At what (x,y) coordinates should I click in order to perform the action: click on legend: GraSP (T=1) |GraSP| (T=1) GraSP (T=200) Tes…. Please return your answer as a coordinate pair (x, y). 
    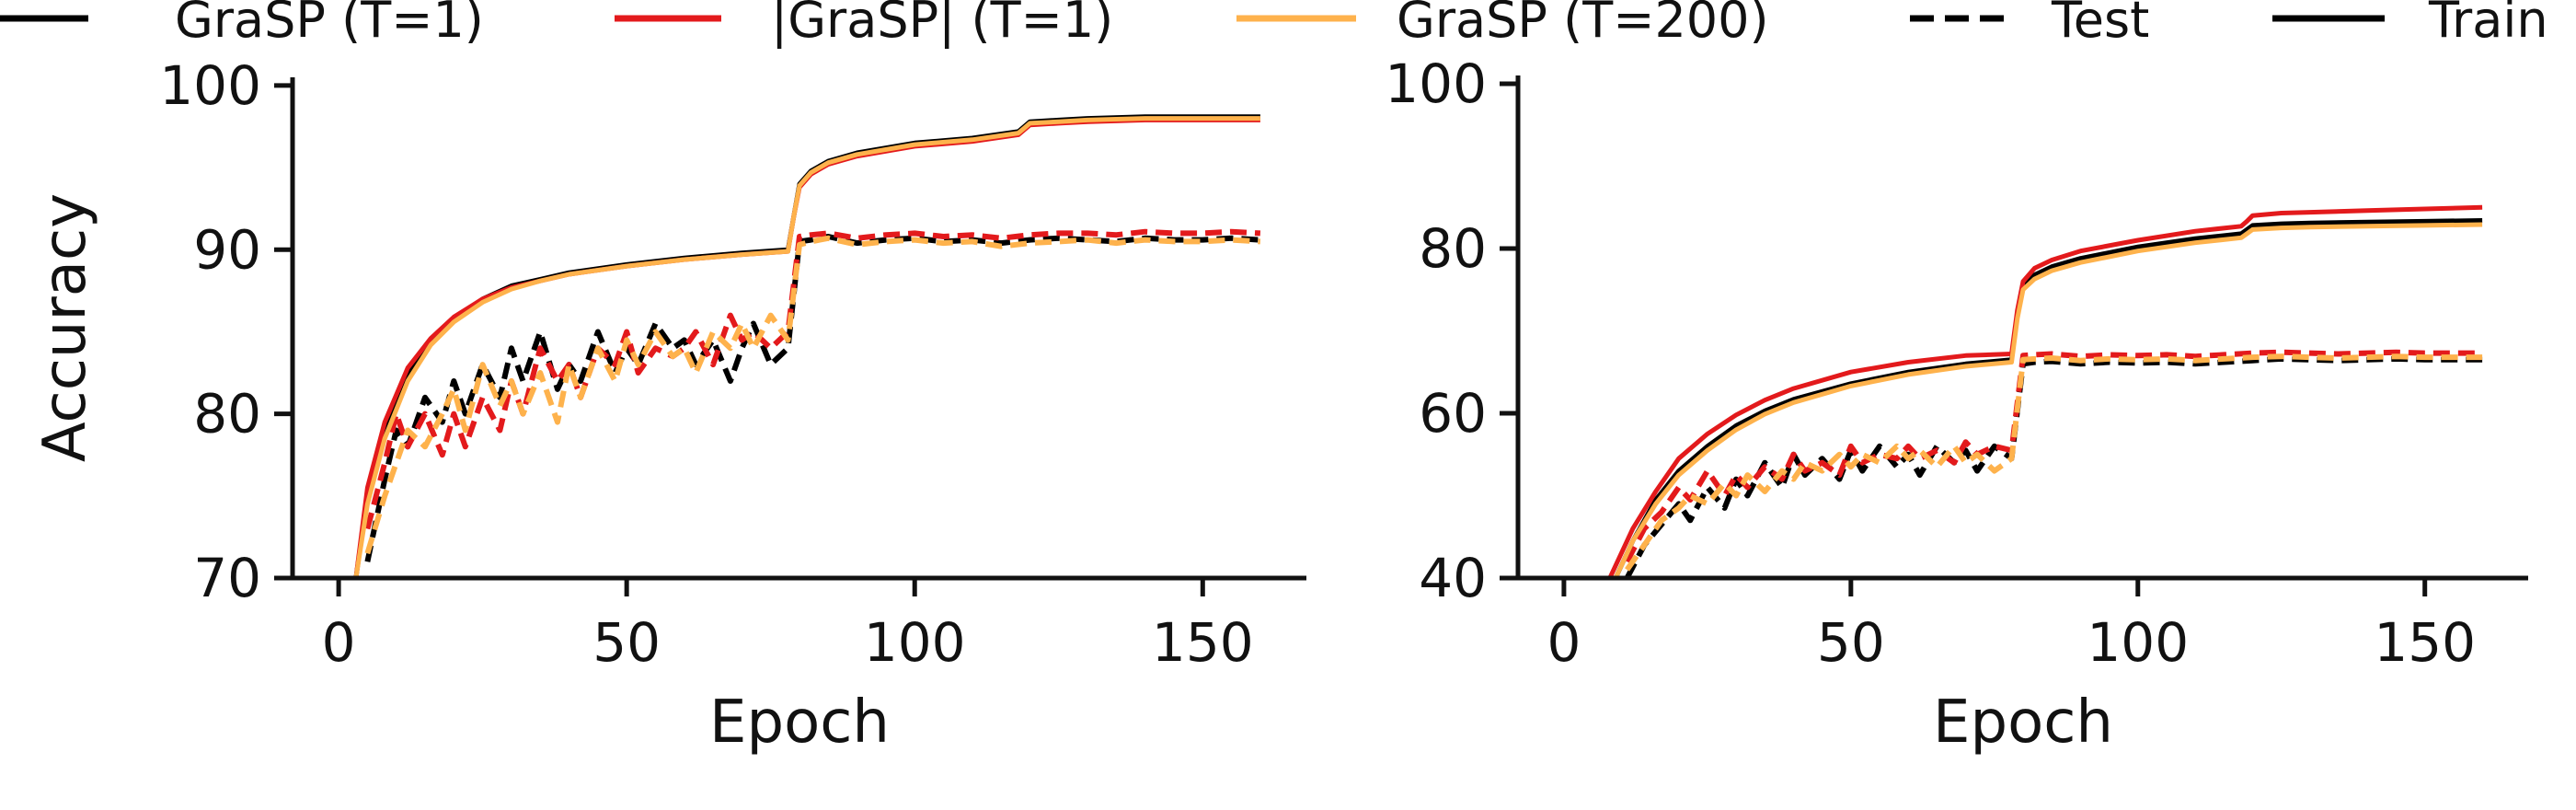
    Looking at the image, I should click on (1274, 24).